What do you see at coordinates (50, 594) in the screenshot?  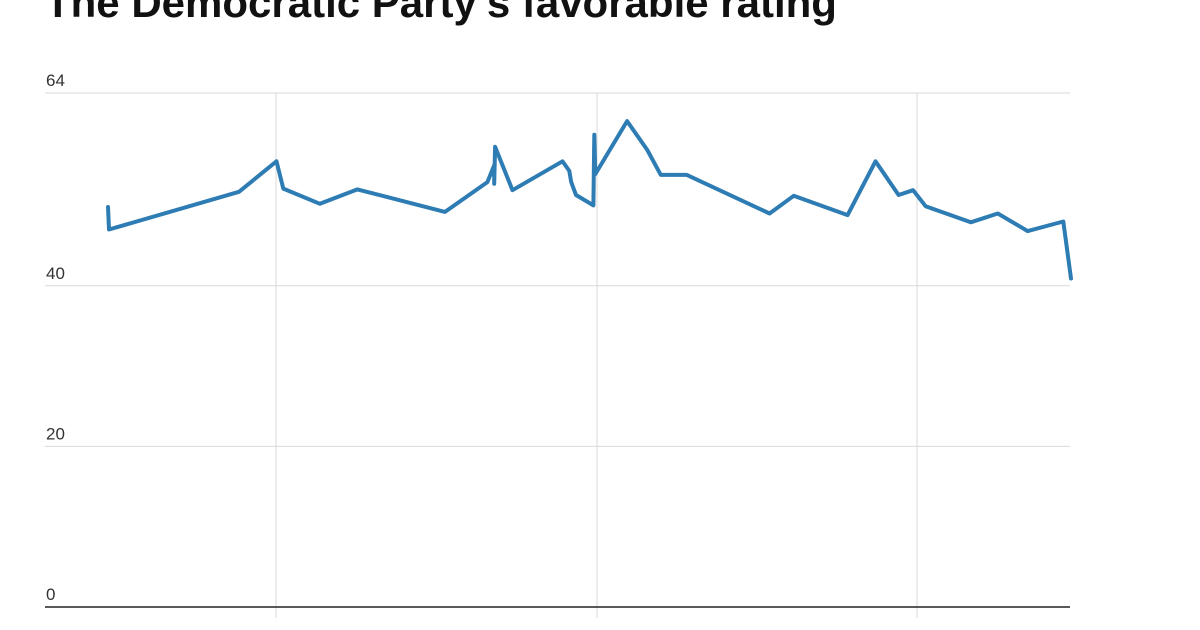 I see `y-tick-label: 0` at bounding box center [50, 594].